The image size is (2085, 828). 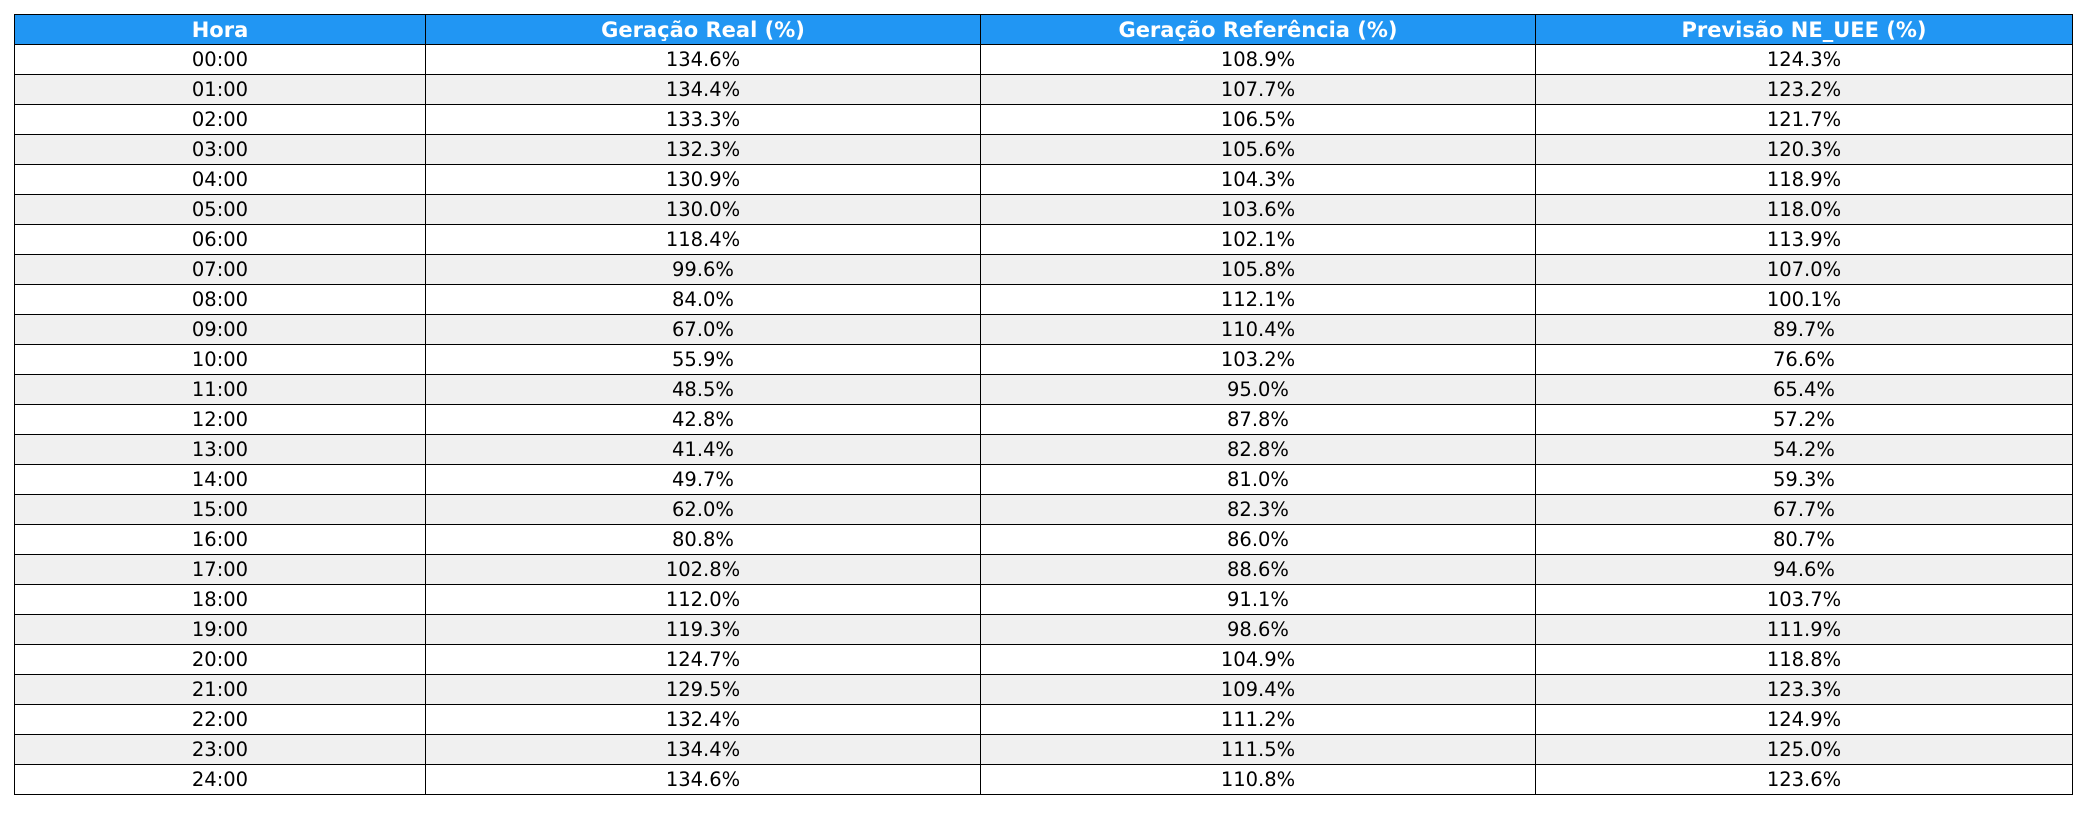 What do you see at coordinates (1043, 89) in the screenshot?
I see `table-row: 01:00 134.4% 107.7% 123.2%` at bounding box center [1043, 89].